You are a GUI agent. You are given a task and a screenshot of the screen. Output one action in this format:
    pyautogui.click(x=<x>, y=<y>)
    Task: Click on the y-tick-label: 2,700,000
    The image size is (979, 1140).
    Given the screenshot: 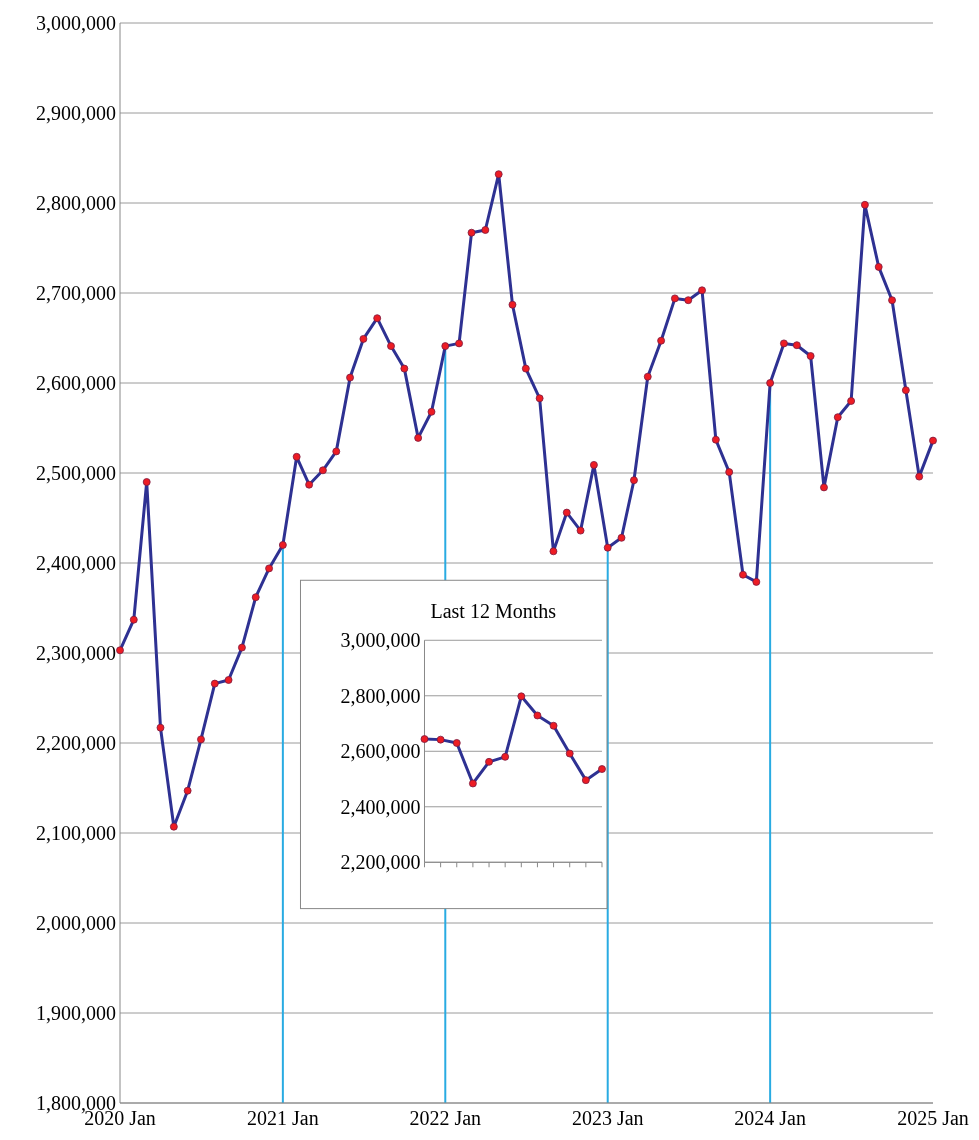 What is the action you would take?
    pyautogui.click(x=76, y=293)
    